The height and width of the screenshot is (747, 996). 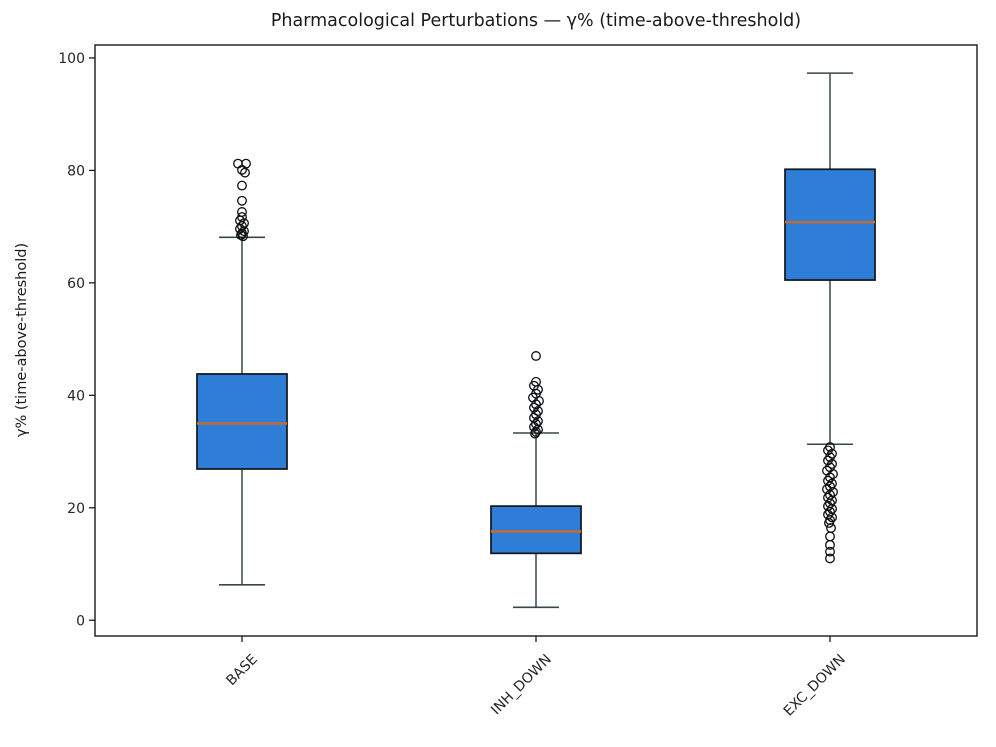 What do you see at coordinates (22, 340) in the screenshot?
I see `y-axis-label: γ% (time-above-threshold)` at bounding box center [22, 340].